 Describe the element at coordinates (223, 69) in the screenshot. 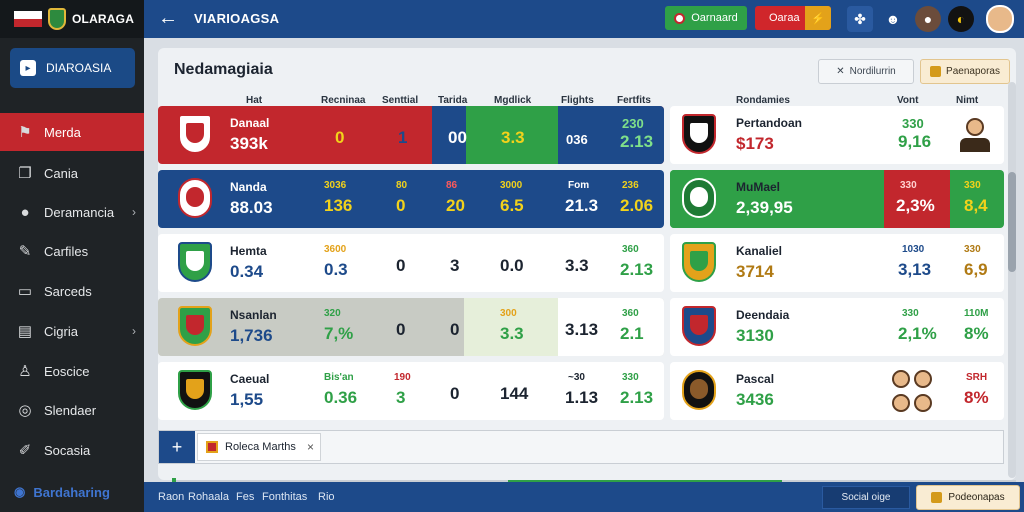

I see `panel-title: Nedamagiaia` at that location.